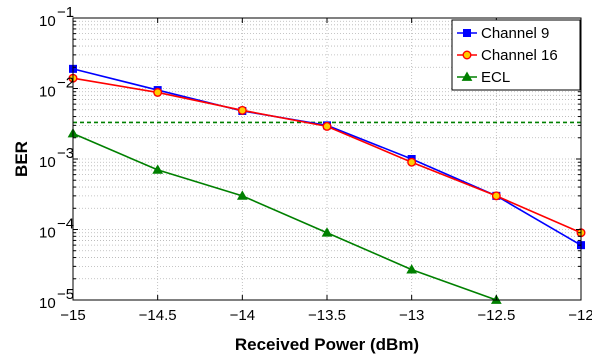 The image size is (592, 358). What do you see at coordinates (242, 315) in the screenshot?
I see `x-tick-label: −14` at bounding box center [242, 315].